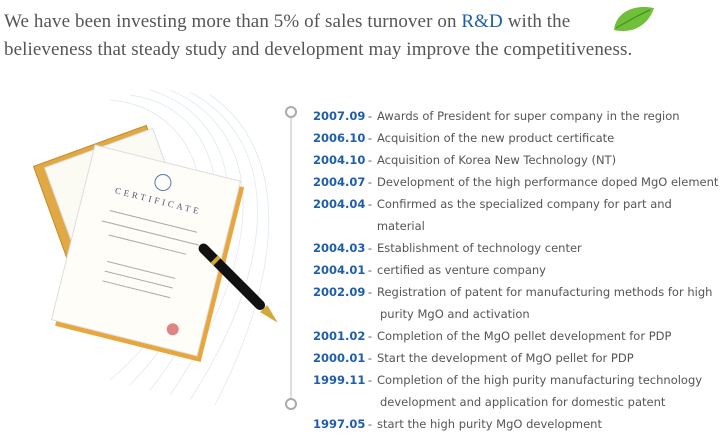 The image size is (720, 435). Describe the element at coordinates (339, 424) in the screenshot. I see `date: 1997.05` at that location.